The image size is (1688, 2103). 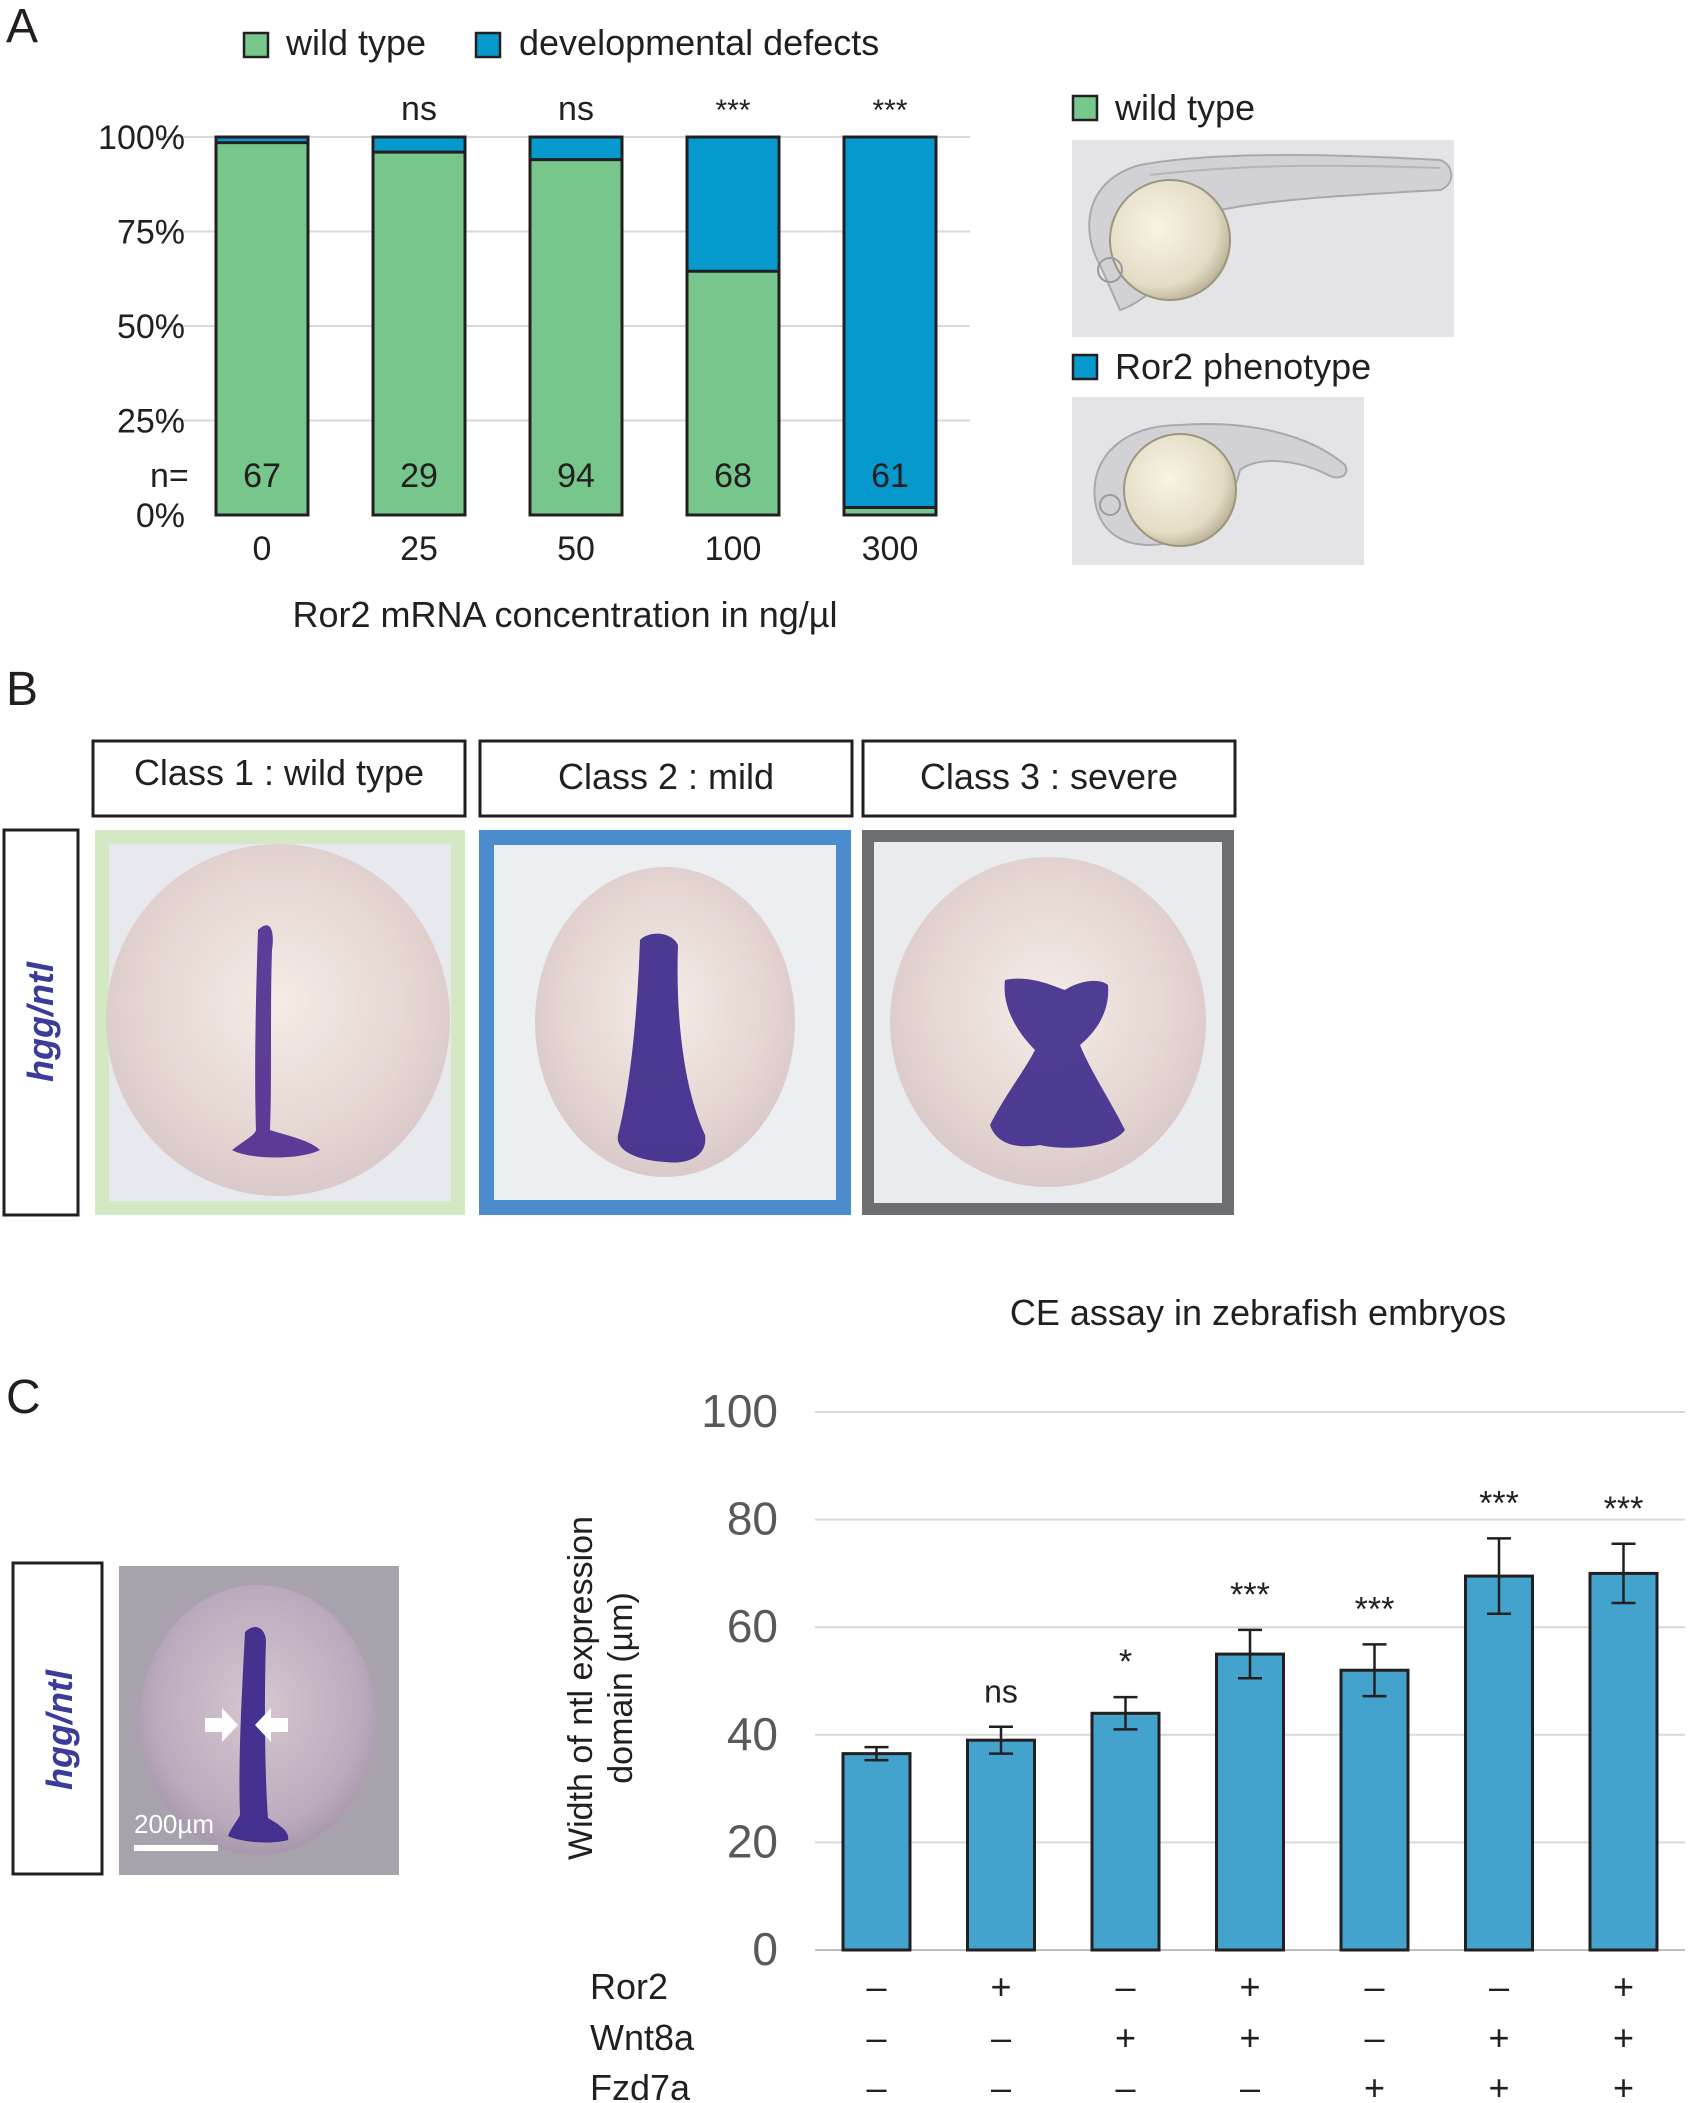 I want to click on y-tick-label-c: 100, so click(x=739, y=1411).